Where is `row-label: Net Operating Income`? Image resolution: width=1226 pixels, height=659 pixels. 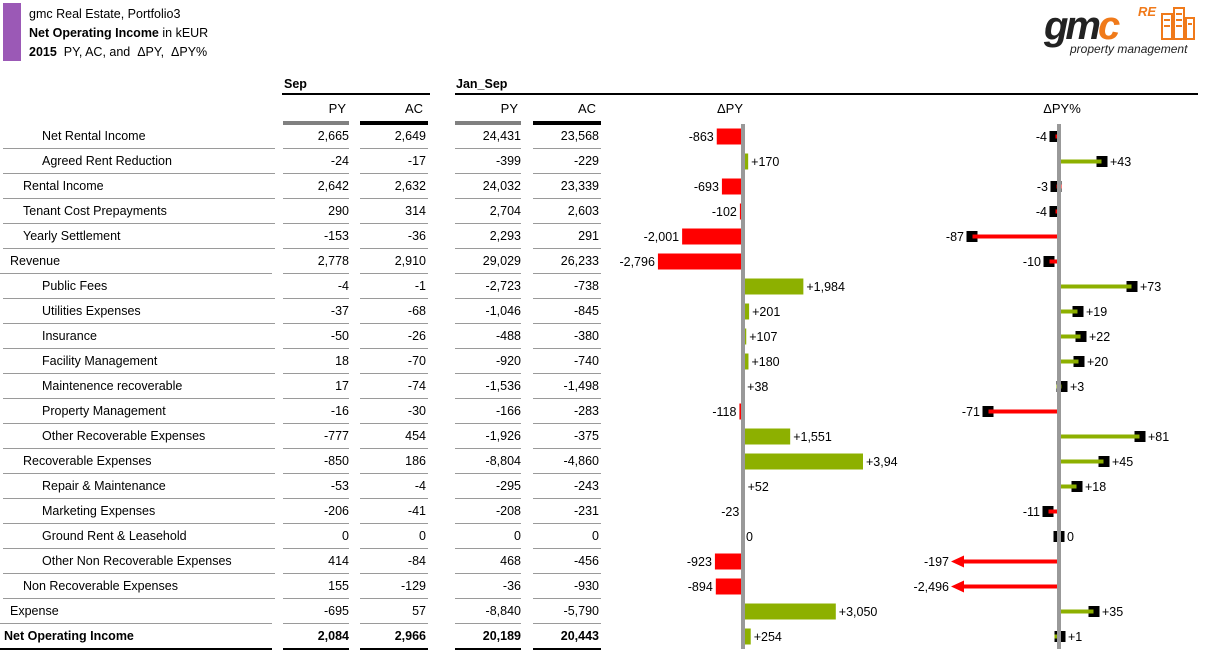 row-label: Net Operating Income is located at coordinates (69, 636).